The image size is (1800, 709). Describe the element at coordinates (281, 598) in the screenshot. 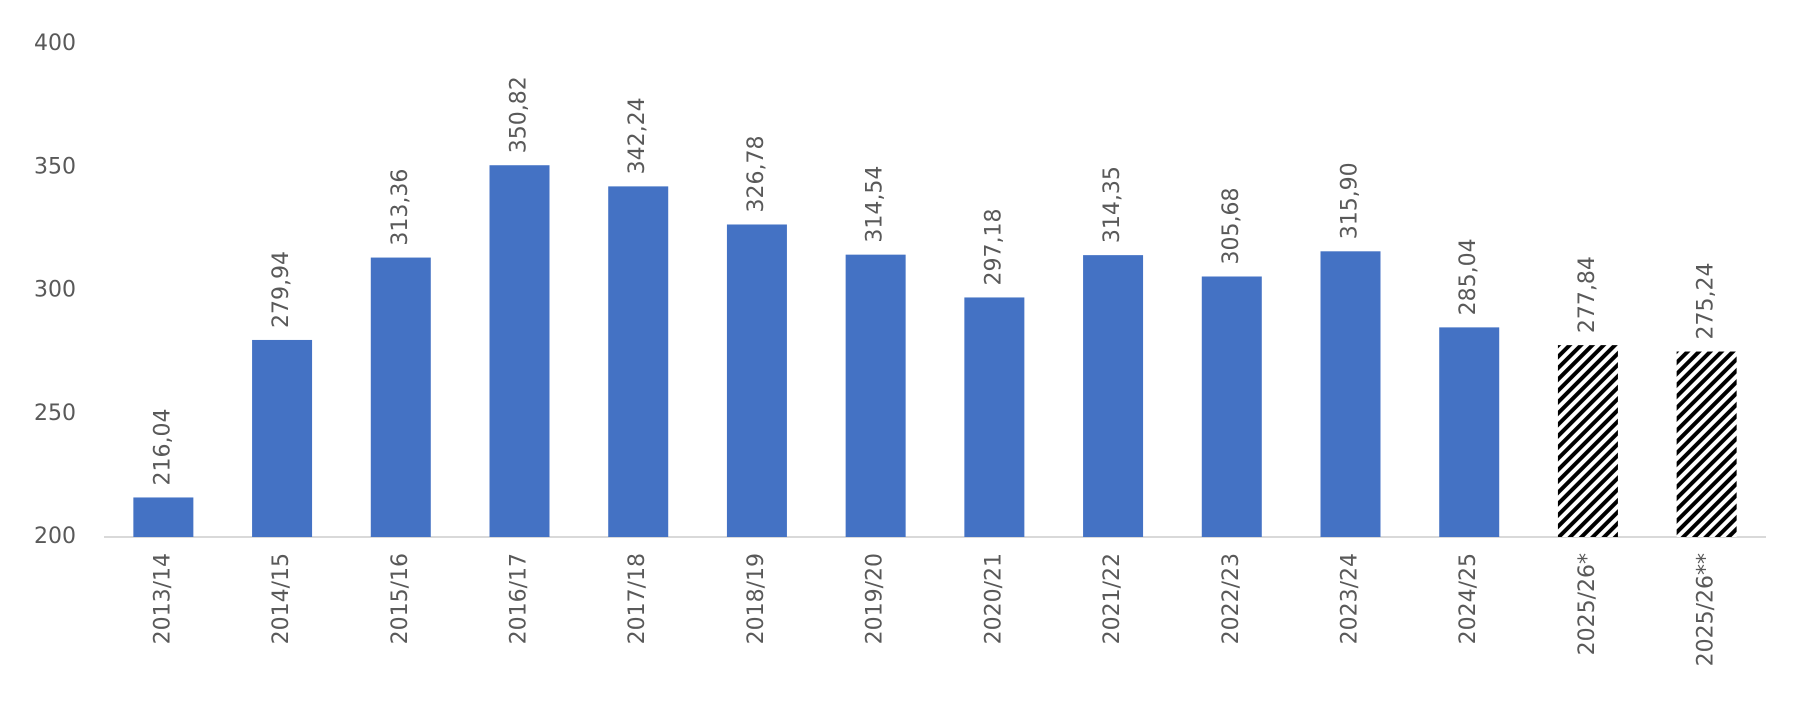

I see `x-tick-label: 2014/15` at that location.